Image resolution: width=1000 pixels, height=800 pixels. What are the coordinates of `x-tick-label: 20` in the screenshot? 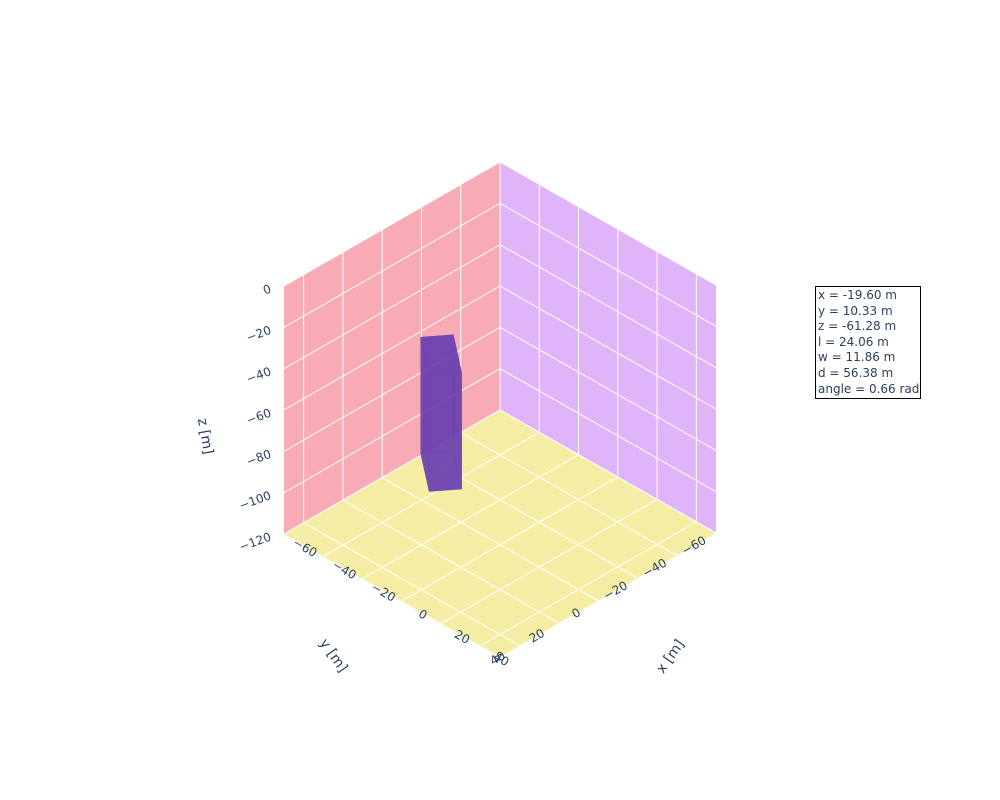 It's located at (462, 637).